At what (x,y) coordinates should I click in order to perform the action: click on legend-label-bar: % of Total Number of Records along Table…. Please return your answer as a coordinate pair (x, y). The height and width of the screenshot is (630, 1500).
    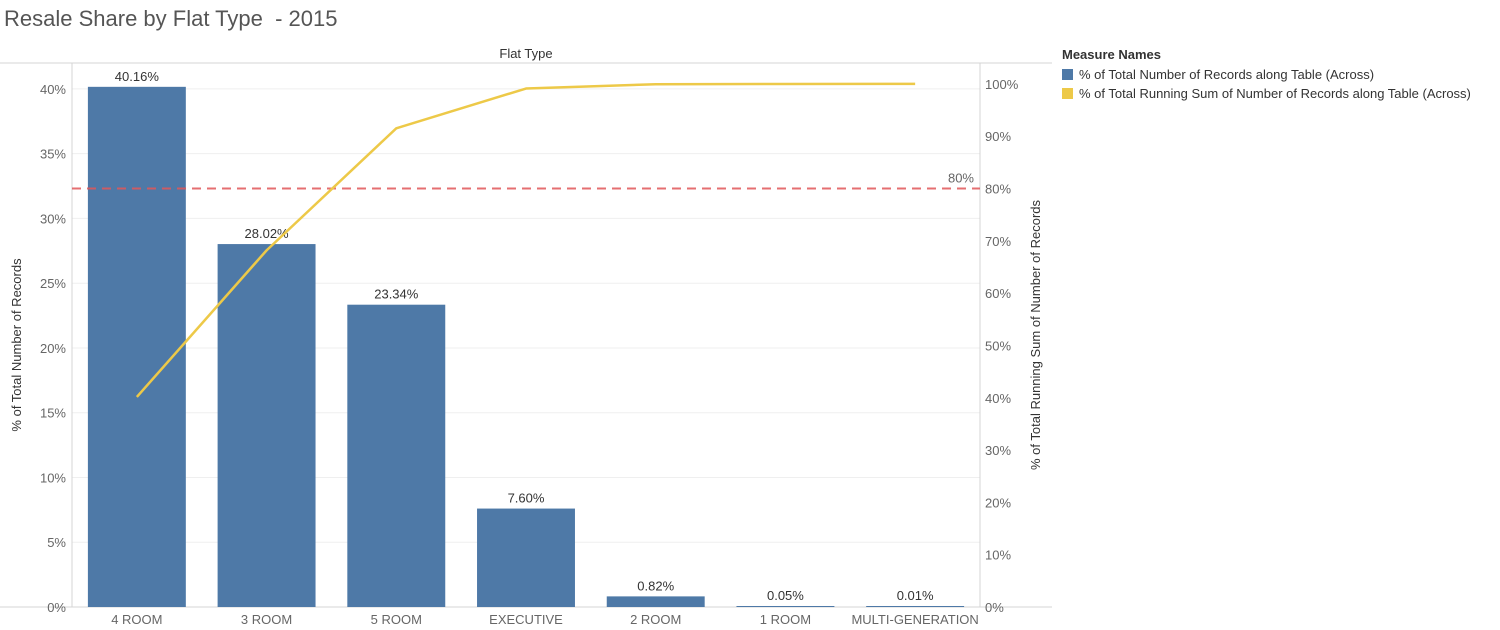
    Looking at the image, I should click on (1227, 74).